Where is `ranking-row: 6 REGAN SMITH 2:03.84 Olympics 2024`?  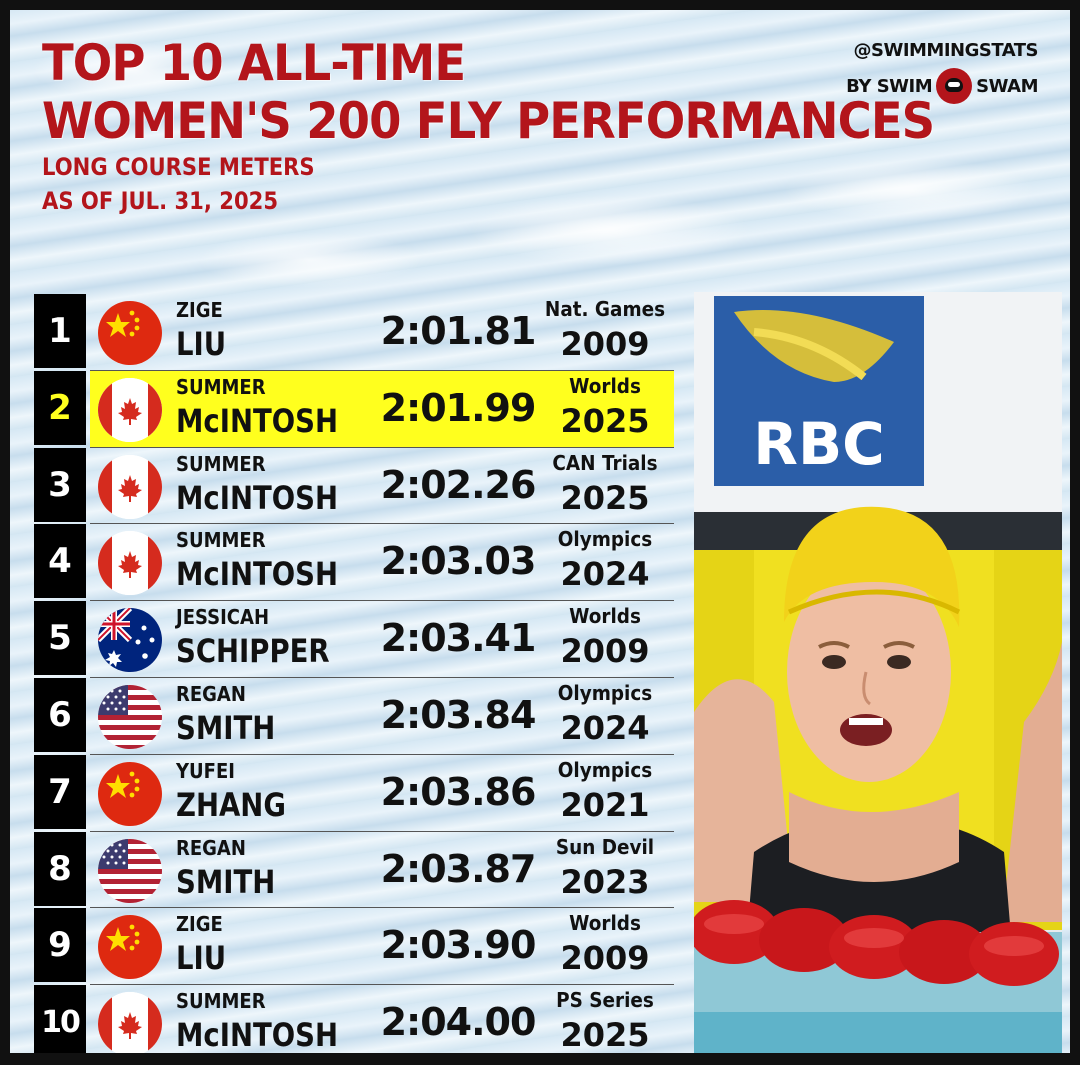 ranking-row: 6 REGAN SMITH 2:03.84 Olympics 2024 is located at coordinates (356, 716).